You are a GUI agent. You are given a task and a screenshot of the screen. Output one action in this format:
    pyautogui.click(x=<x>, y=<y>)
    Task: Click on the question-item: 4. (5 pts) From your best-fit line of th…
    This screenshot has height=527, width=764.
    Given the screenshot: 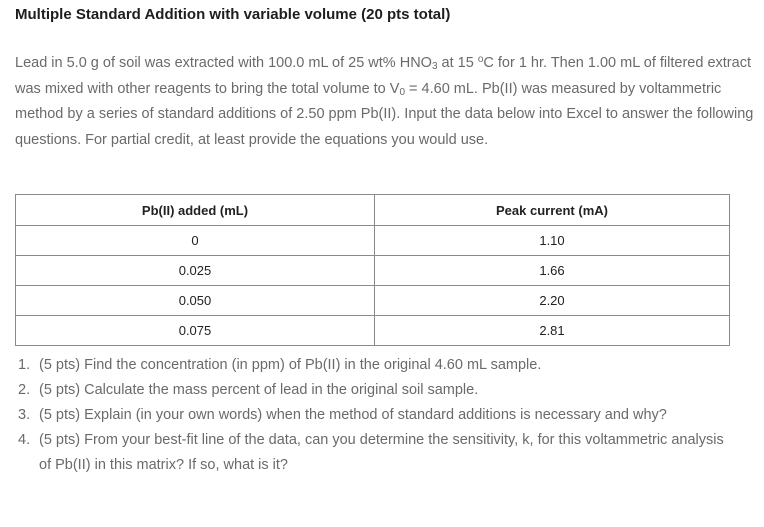 What is the action you would take?
    pyautogui.click(x=378, y=453)
    